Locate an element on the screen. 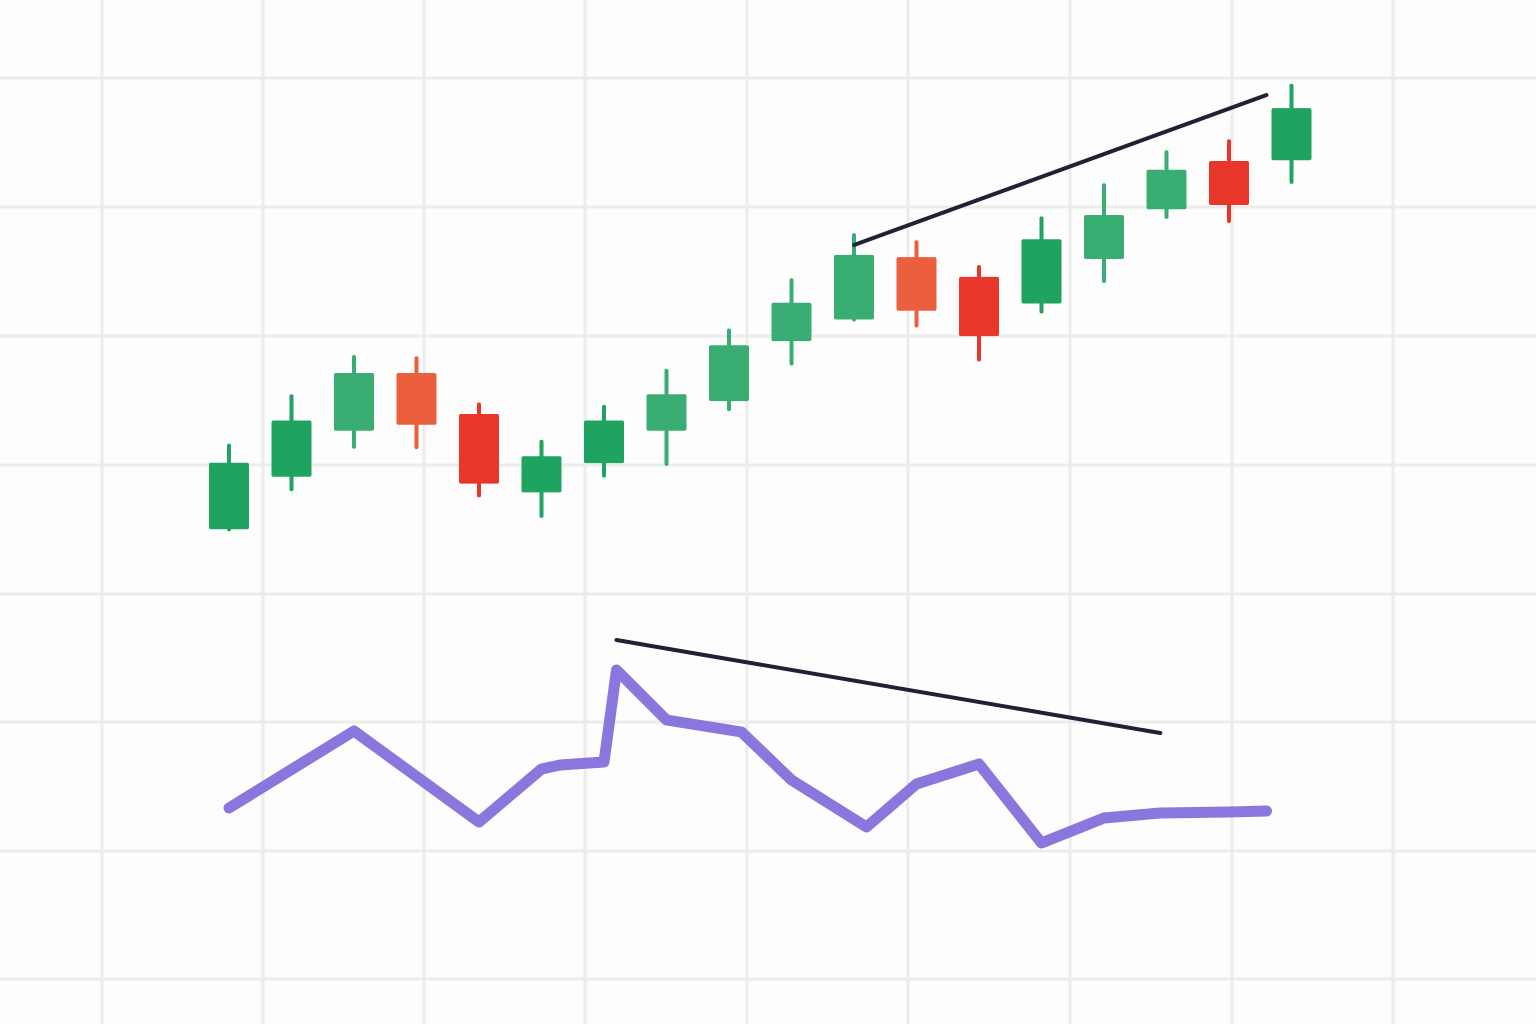 This screenshot has width=1536, height=1024. price-trendline is located at coordinates (1060, 170).